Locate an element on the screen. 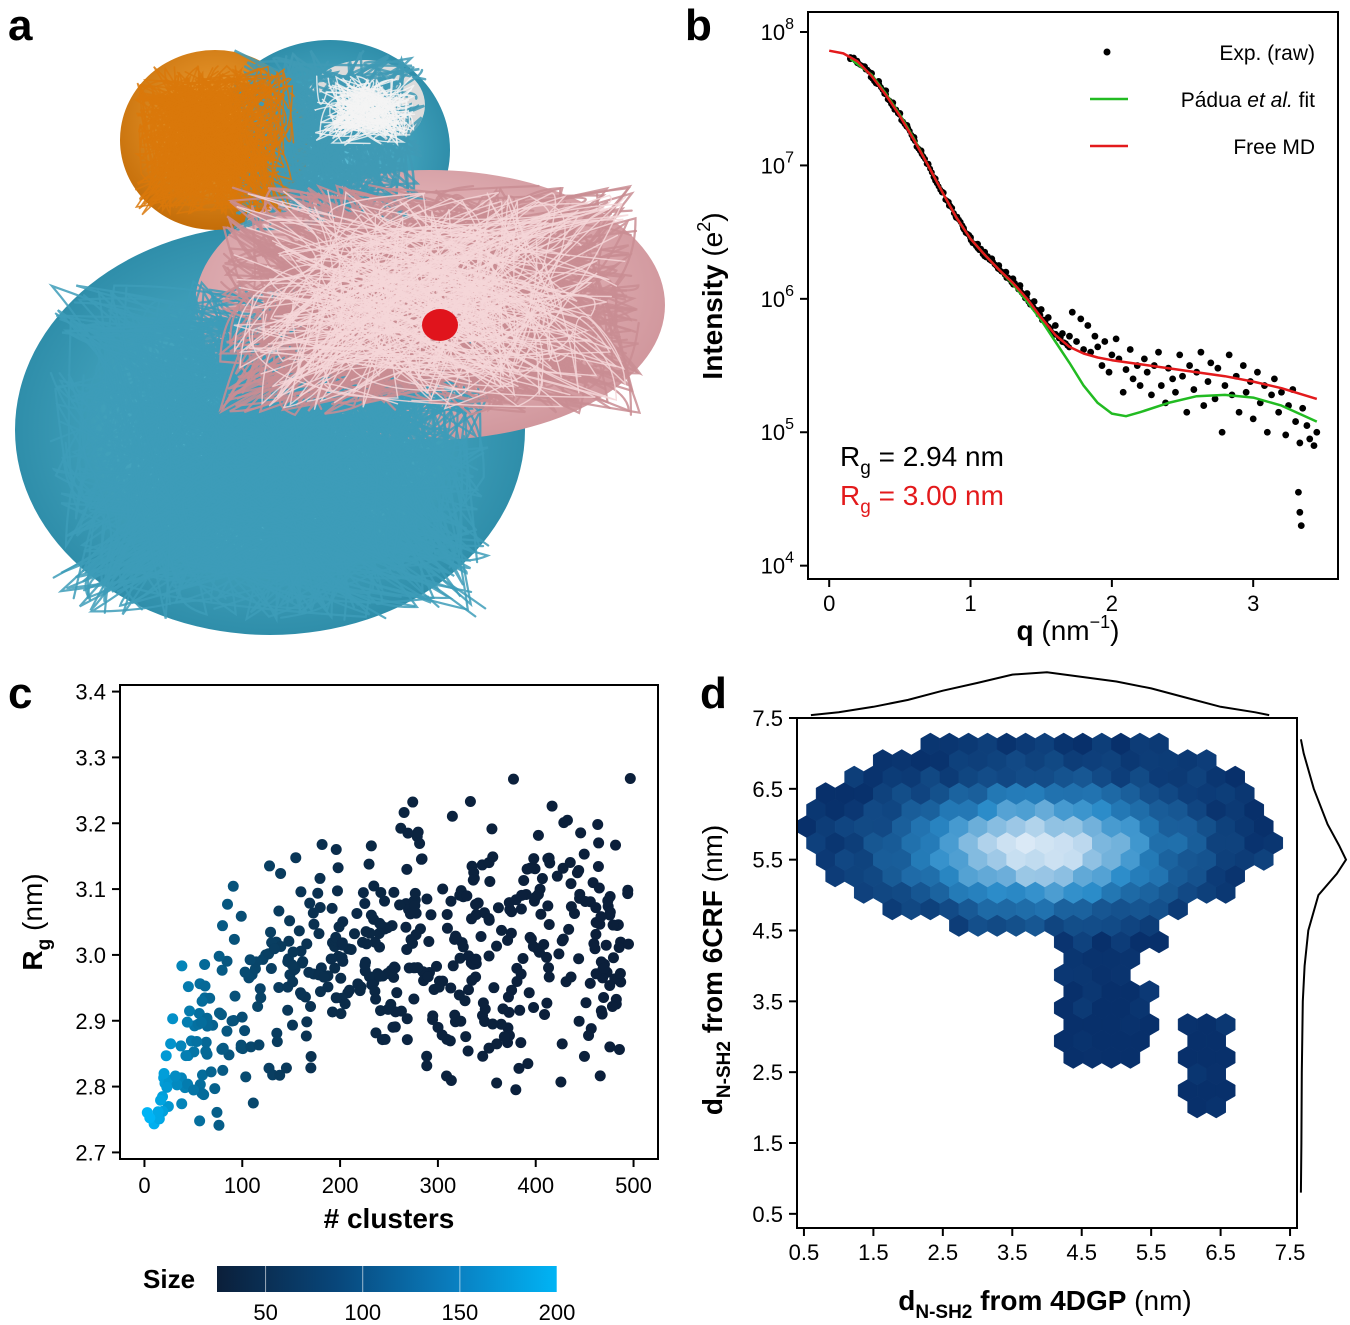 The width and height of the screenshot is (1350, 1325). rg-x-tick-label: 500 is located at coordinates (633, 1185).